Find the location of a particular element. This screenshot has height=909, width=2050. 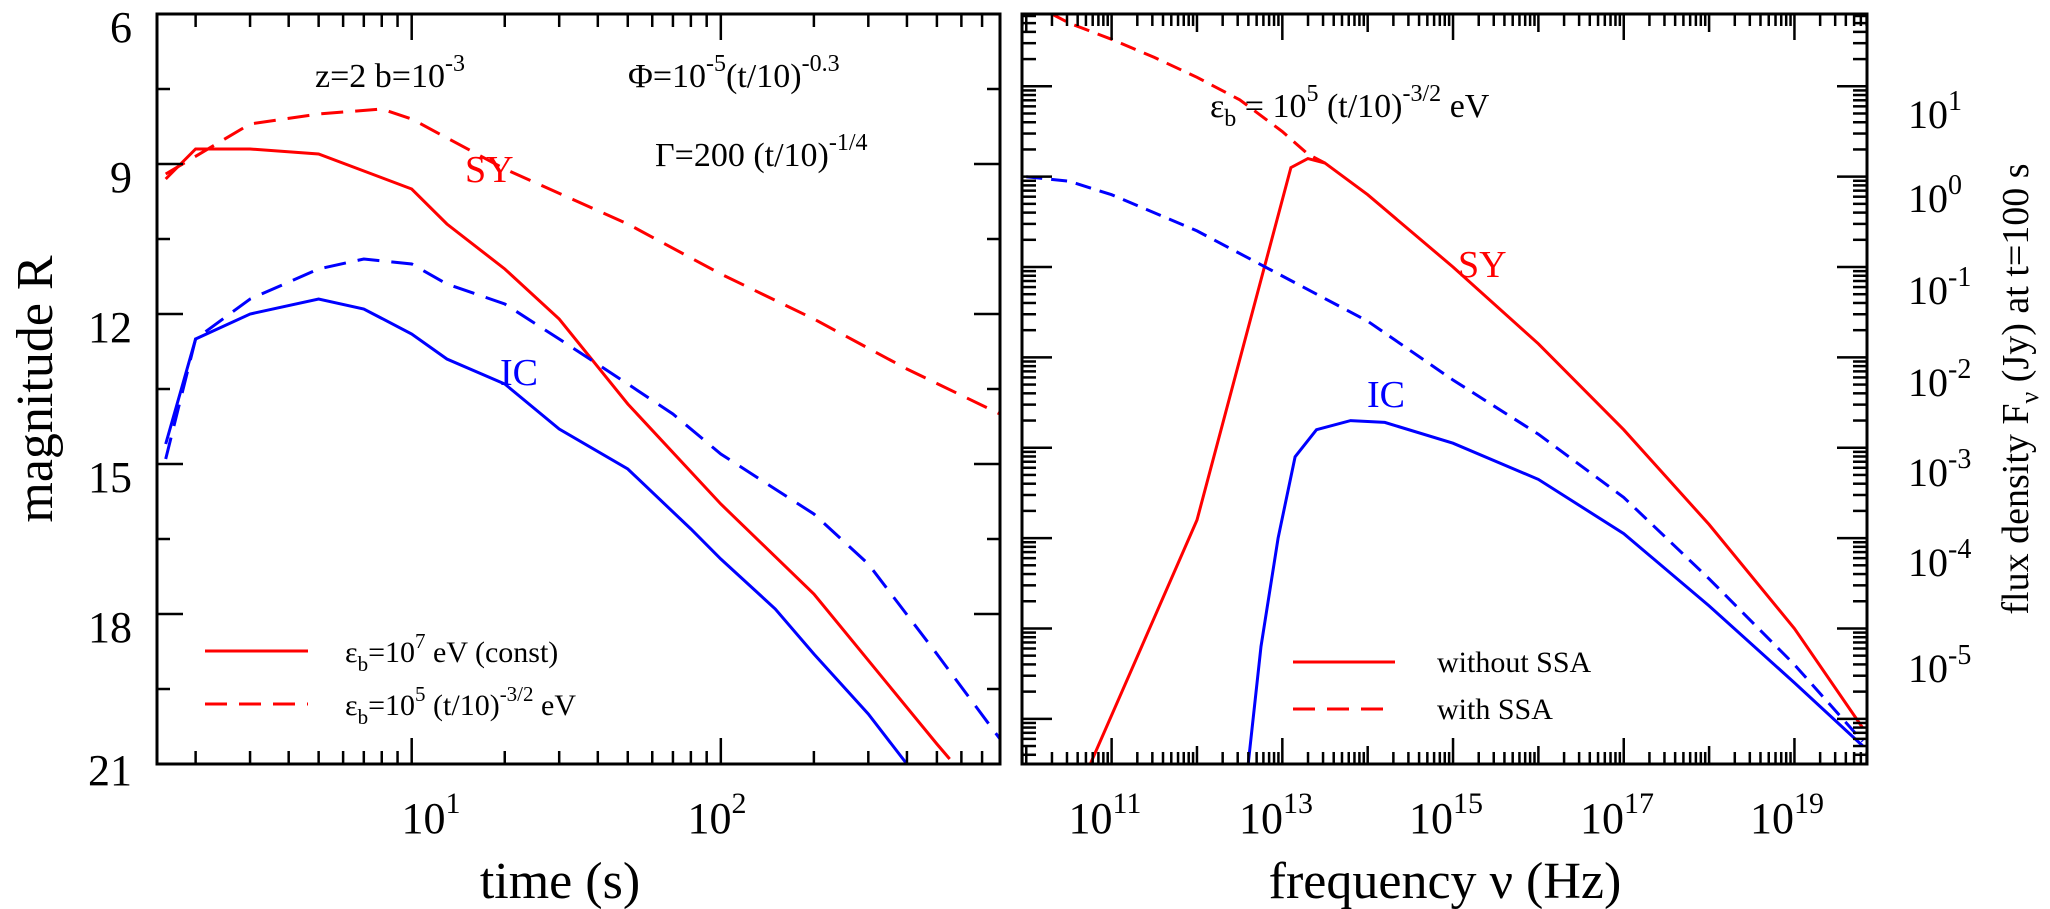

annotation-phi: Φ=10-5(t/10)-0.3 is located at coordinates (734, 73).